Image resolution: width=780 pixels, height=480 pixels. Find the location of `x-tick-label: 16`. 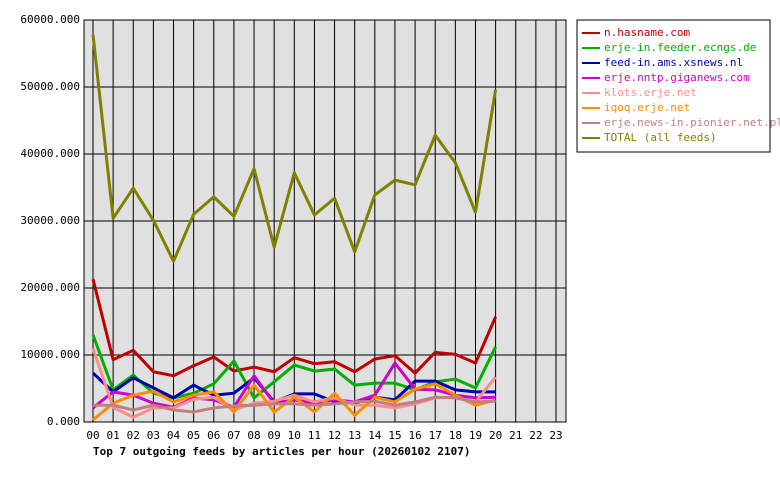

x-tick-label: 16 is located at coordinates (414, 435).